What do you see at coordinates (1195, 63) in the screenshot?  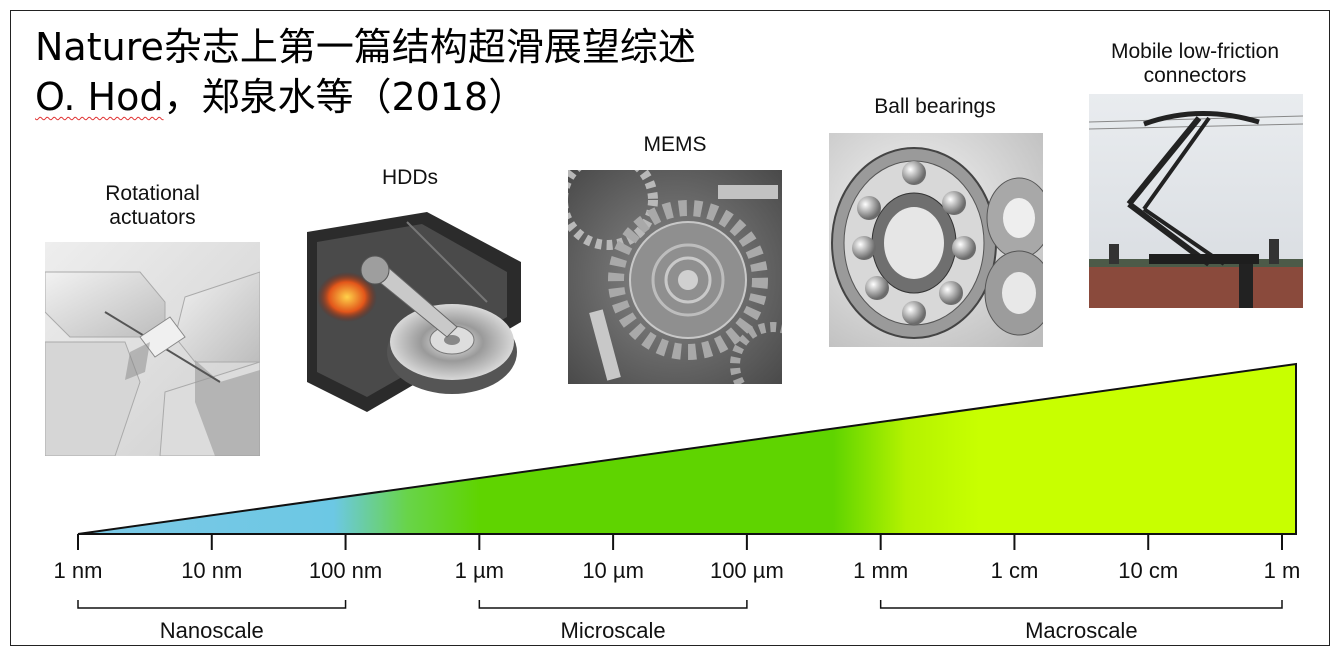 I see `label-mobile-connectors: Mobile low-friction connectors` at bounding box center [1195, 63].